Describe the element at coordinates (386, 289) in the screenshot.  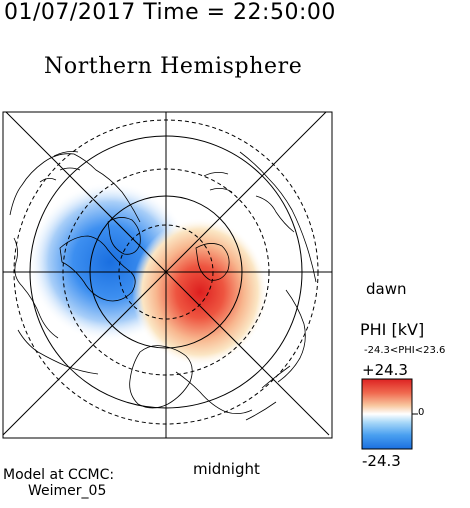
I see `dawn-label: dawn` at that location.